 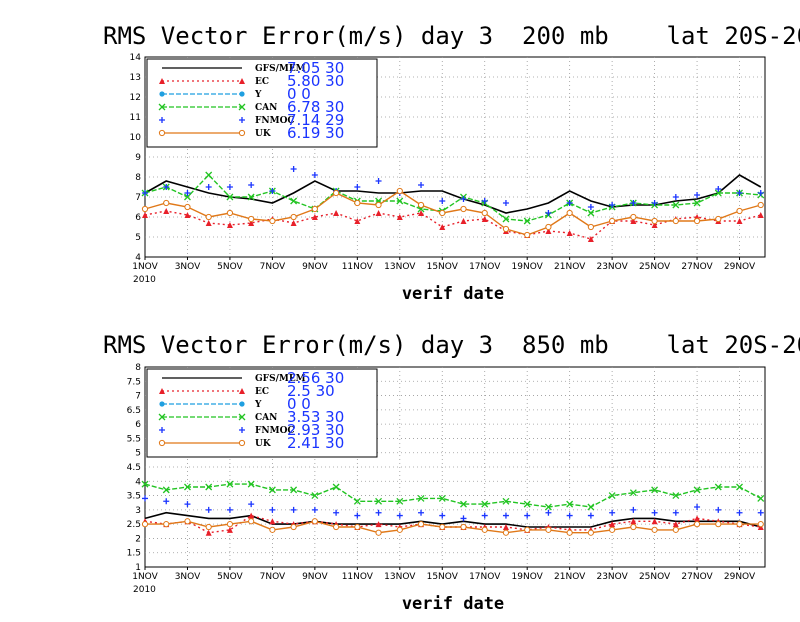 What do you see at coordinates (612, 577) in the screenshot?
I see `x-tick-label: 23NOV` at bounding box center [612, 577].